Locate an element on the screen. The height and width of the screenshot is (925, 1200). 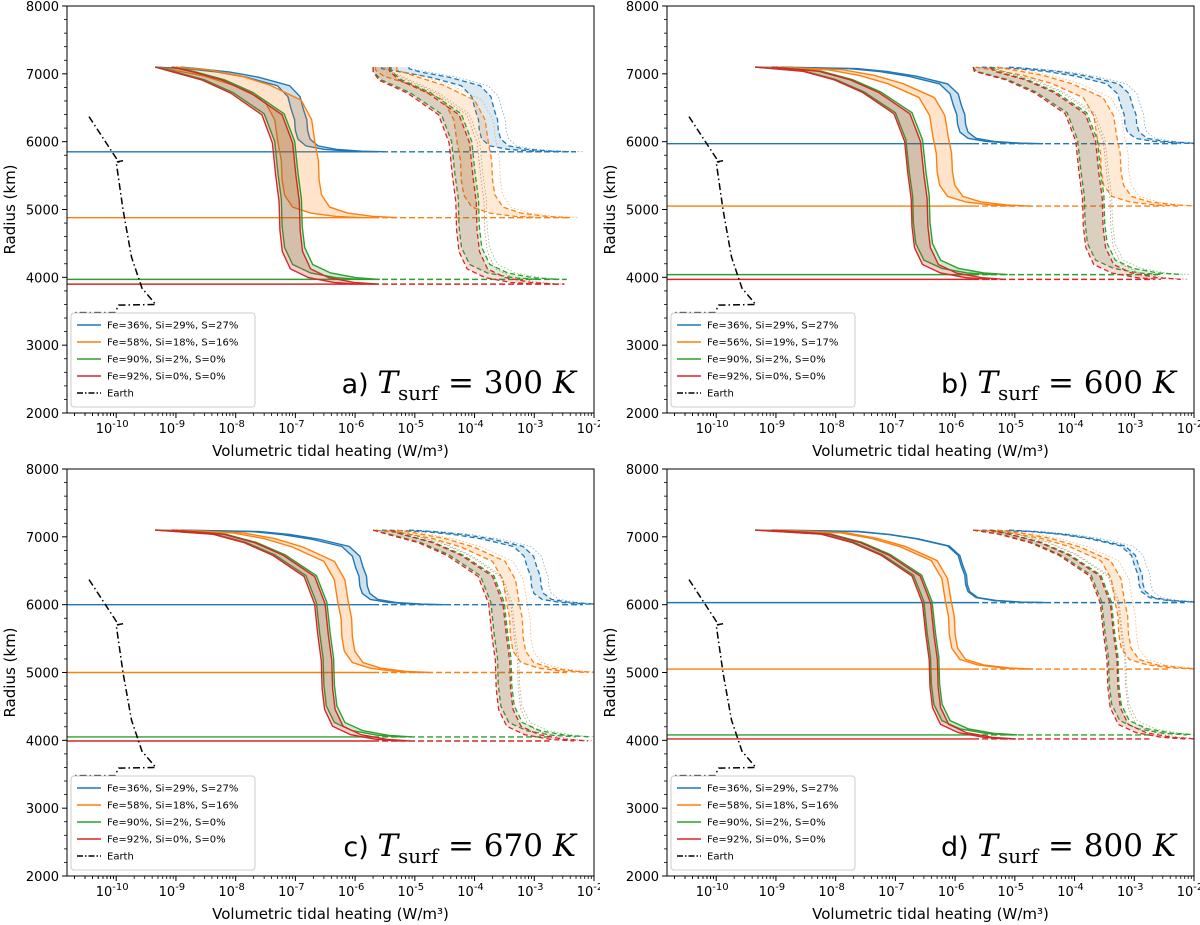
y-tick-label: 2000 is located at coordinates (42, 877).